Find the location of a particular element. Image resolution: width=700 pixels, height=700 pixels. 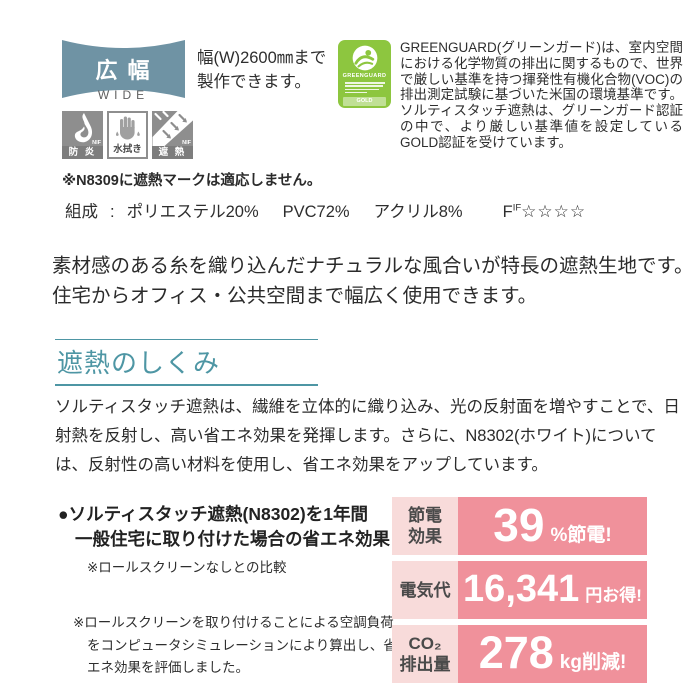

greenguard-figure-icon is located at coordinates (364, 58).